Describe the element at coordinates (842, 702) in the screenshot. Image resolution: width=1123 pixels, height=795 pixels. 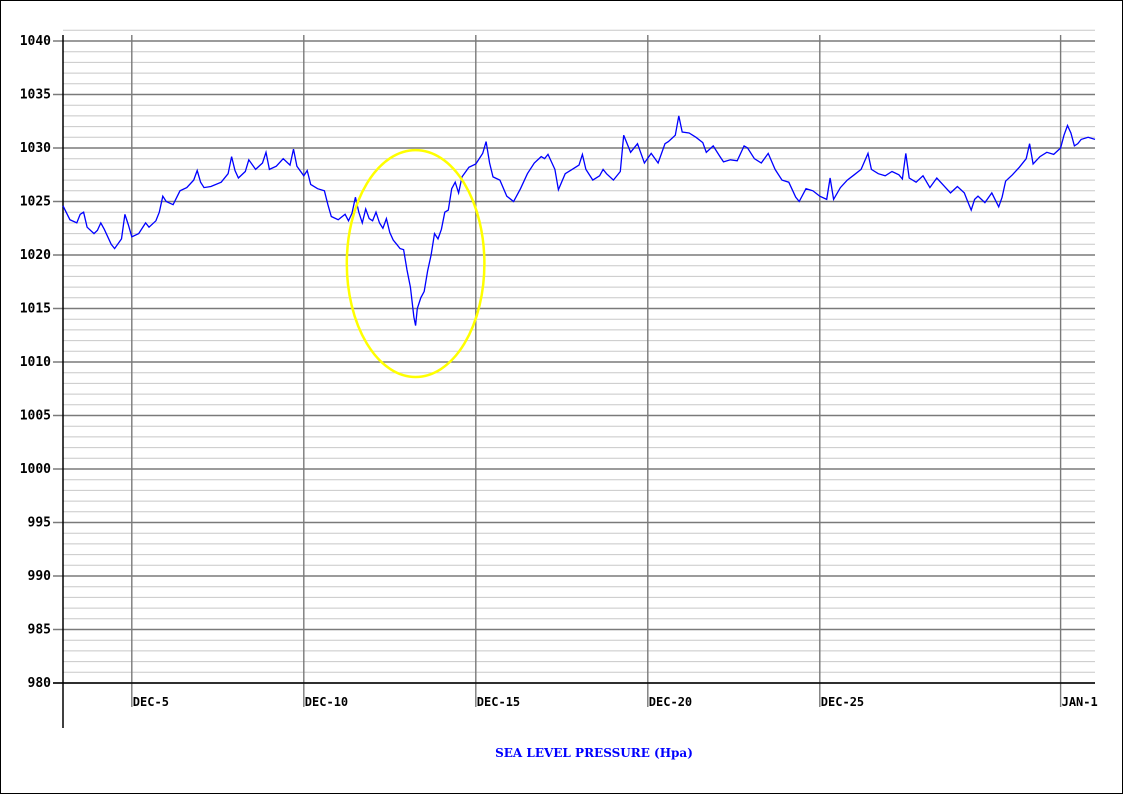
I see `x-tick-label: DEC-25` at that location.